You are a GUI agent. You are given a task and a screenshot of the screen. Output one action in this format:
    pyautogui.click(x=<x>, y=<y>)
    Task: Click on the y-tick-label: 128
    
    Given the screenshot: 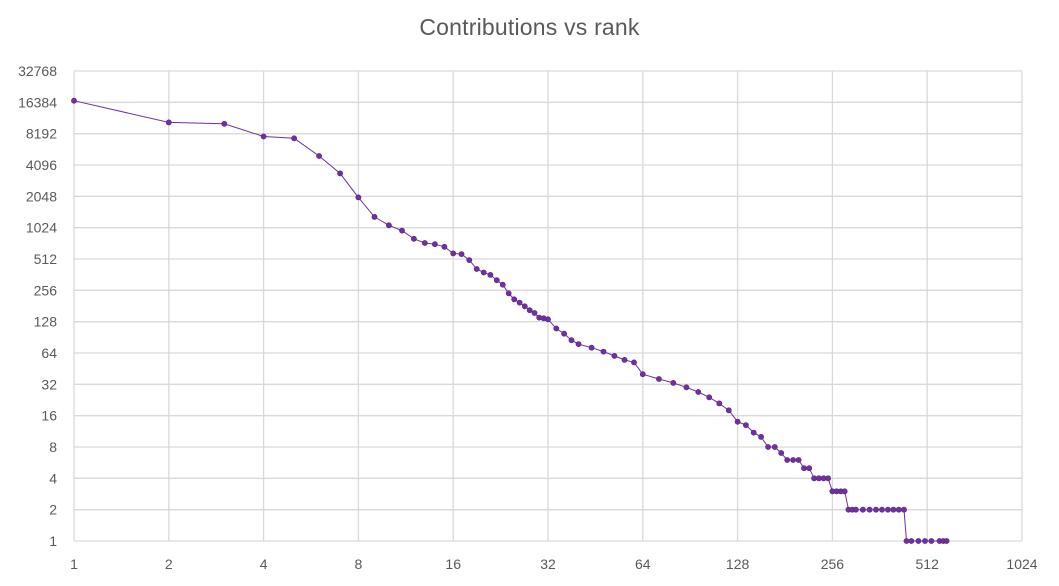 What is the action you would take?
    pyautogui.click(x=46, y=322)
    